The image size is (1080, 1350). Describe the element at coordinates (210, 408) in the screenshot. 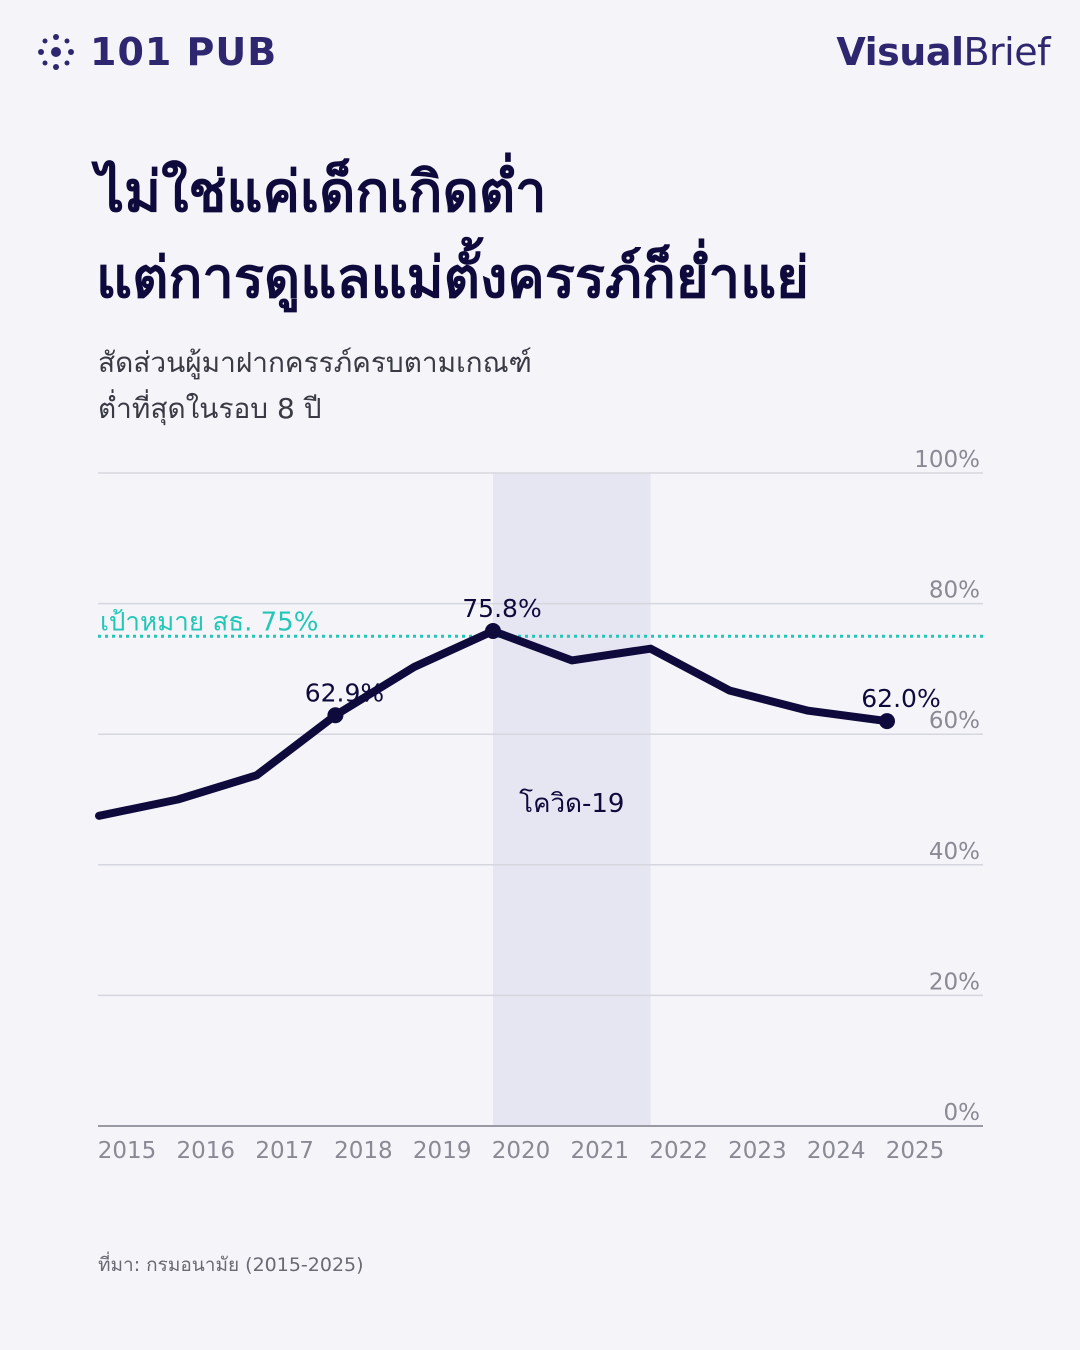

I see `subtitle-line-2: ต่ำที่สุดในรอบ 8 ปี` at that location.